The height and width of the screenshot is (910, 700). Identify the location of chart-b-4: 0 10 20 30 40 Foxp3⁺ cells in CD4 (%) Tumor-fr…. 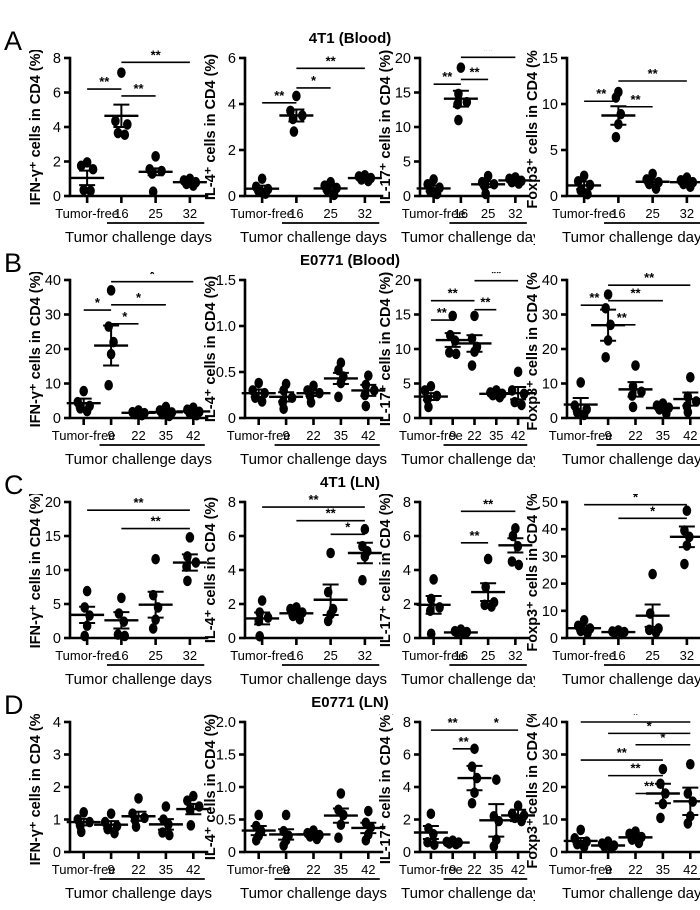
(612, 374).